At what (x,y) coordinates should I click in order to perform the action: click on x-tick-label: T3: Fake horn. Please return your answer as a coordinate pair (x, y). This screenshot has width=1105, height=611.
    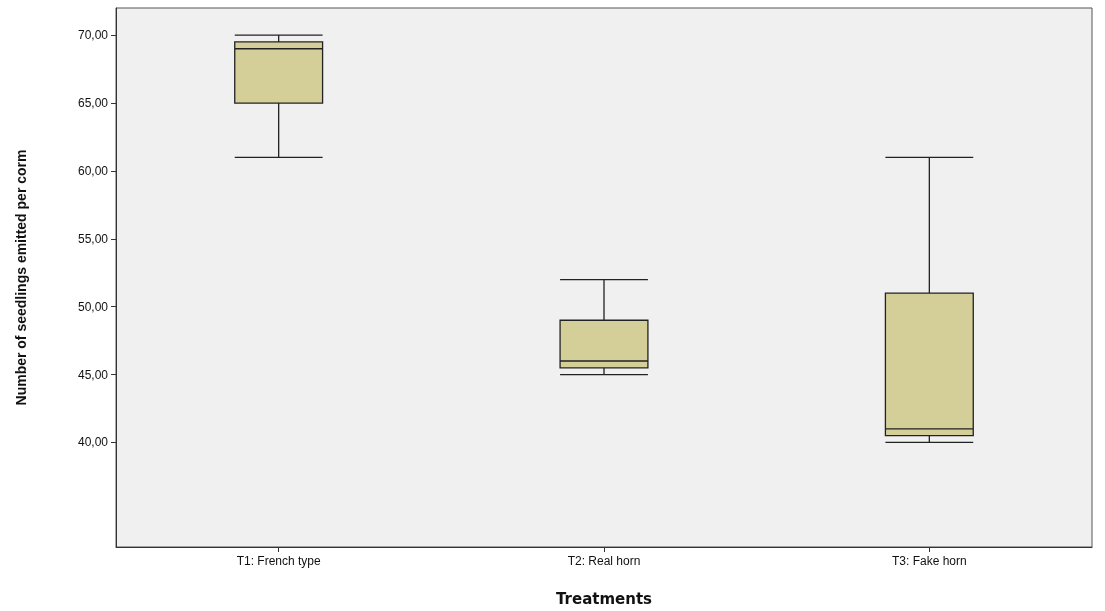
    Looking at the image, I should click on (929, 561).